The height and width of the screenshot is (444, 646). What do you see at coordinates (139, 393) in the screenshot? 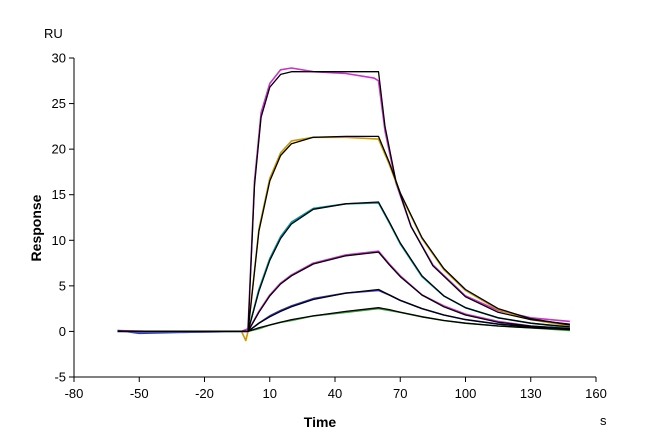
I see `x-tick-label: -50` at bounding box center [139, 393].